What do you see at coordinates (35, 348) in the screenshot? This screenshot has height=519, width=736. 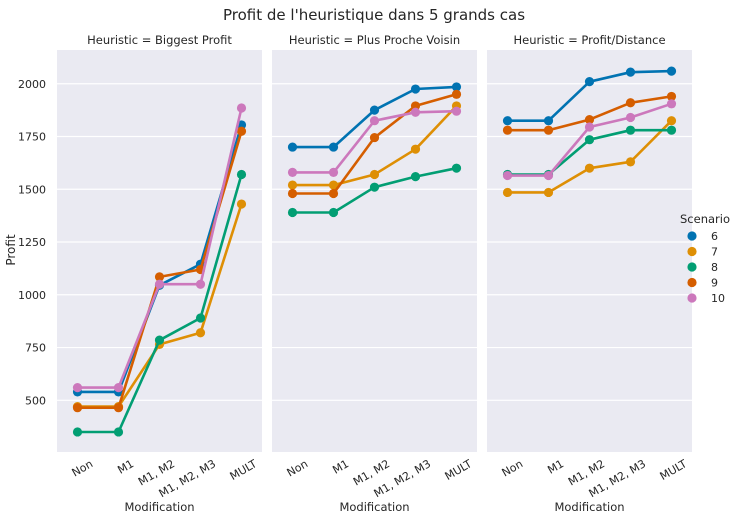 I see `y-tick-label: 750` at bounding box center [35, 348].